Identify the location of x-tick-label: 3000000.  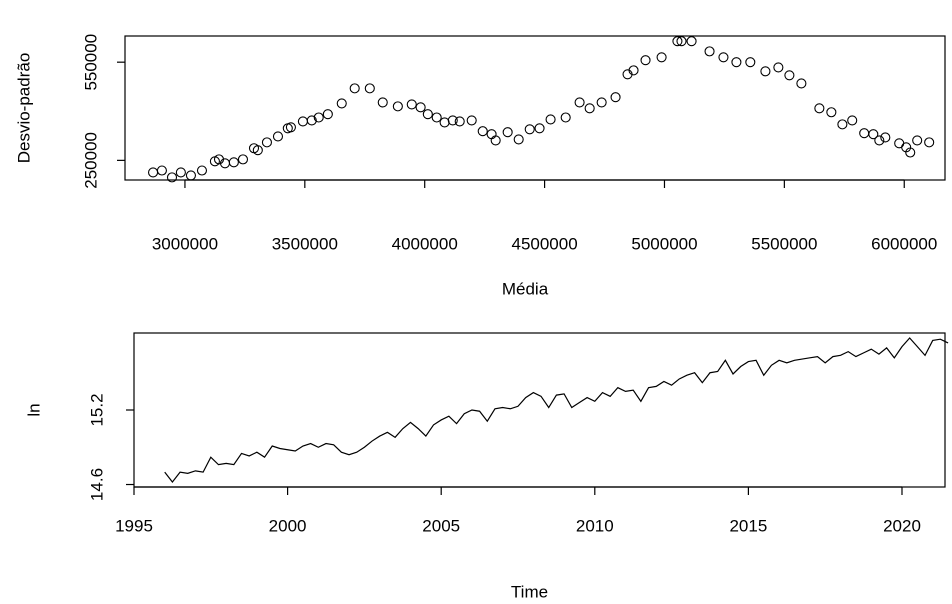
(185, 243).